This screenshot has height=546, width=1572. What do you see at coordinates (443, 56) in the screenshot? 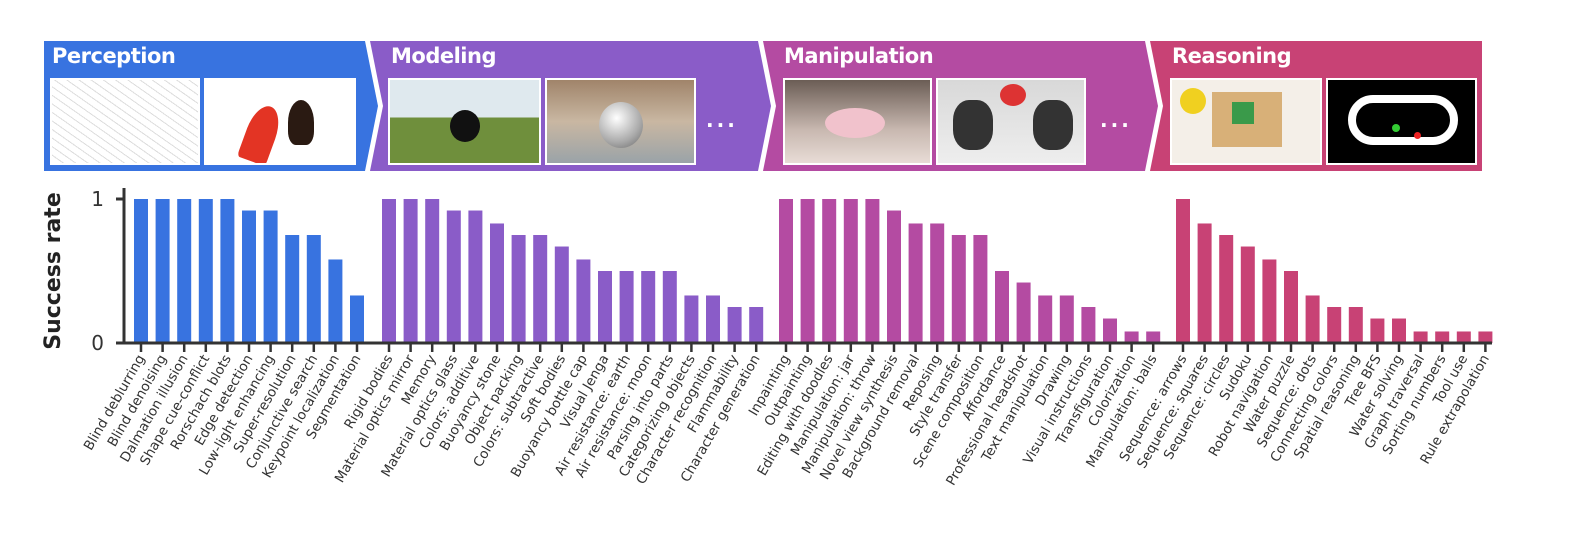
I see `modeling-title: Modeling` at bounding box center [443, 56].